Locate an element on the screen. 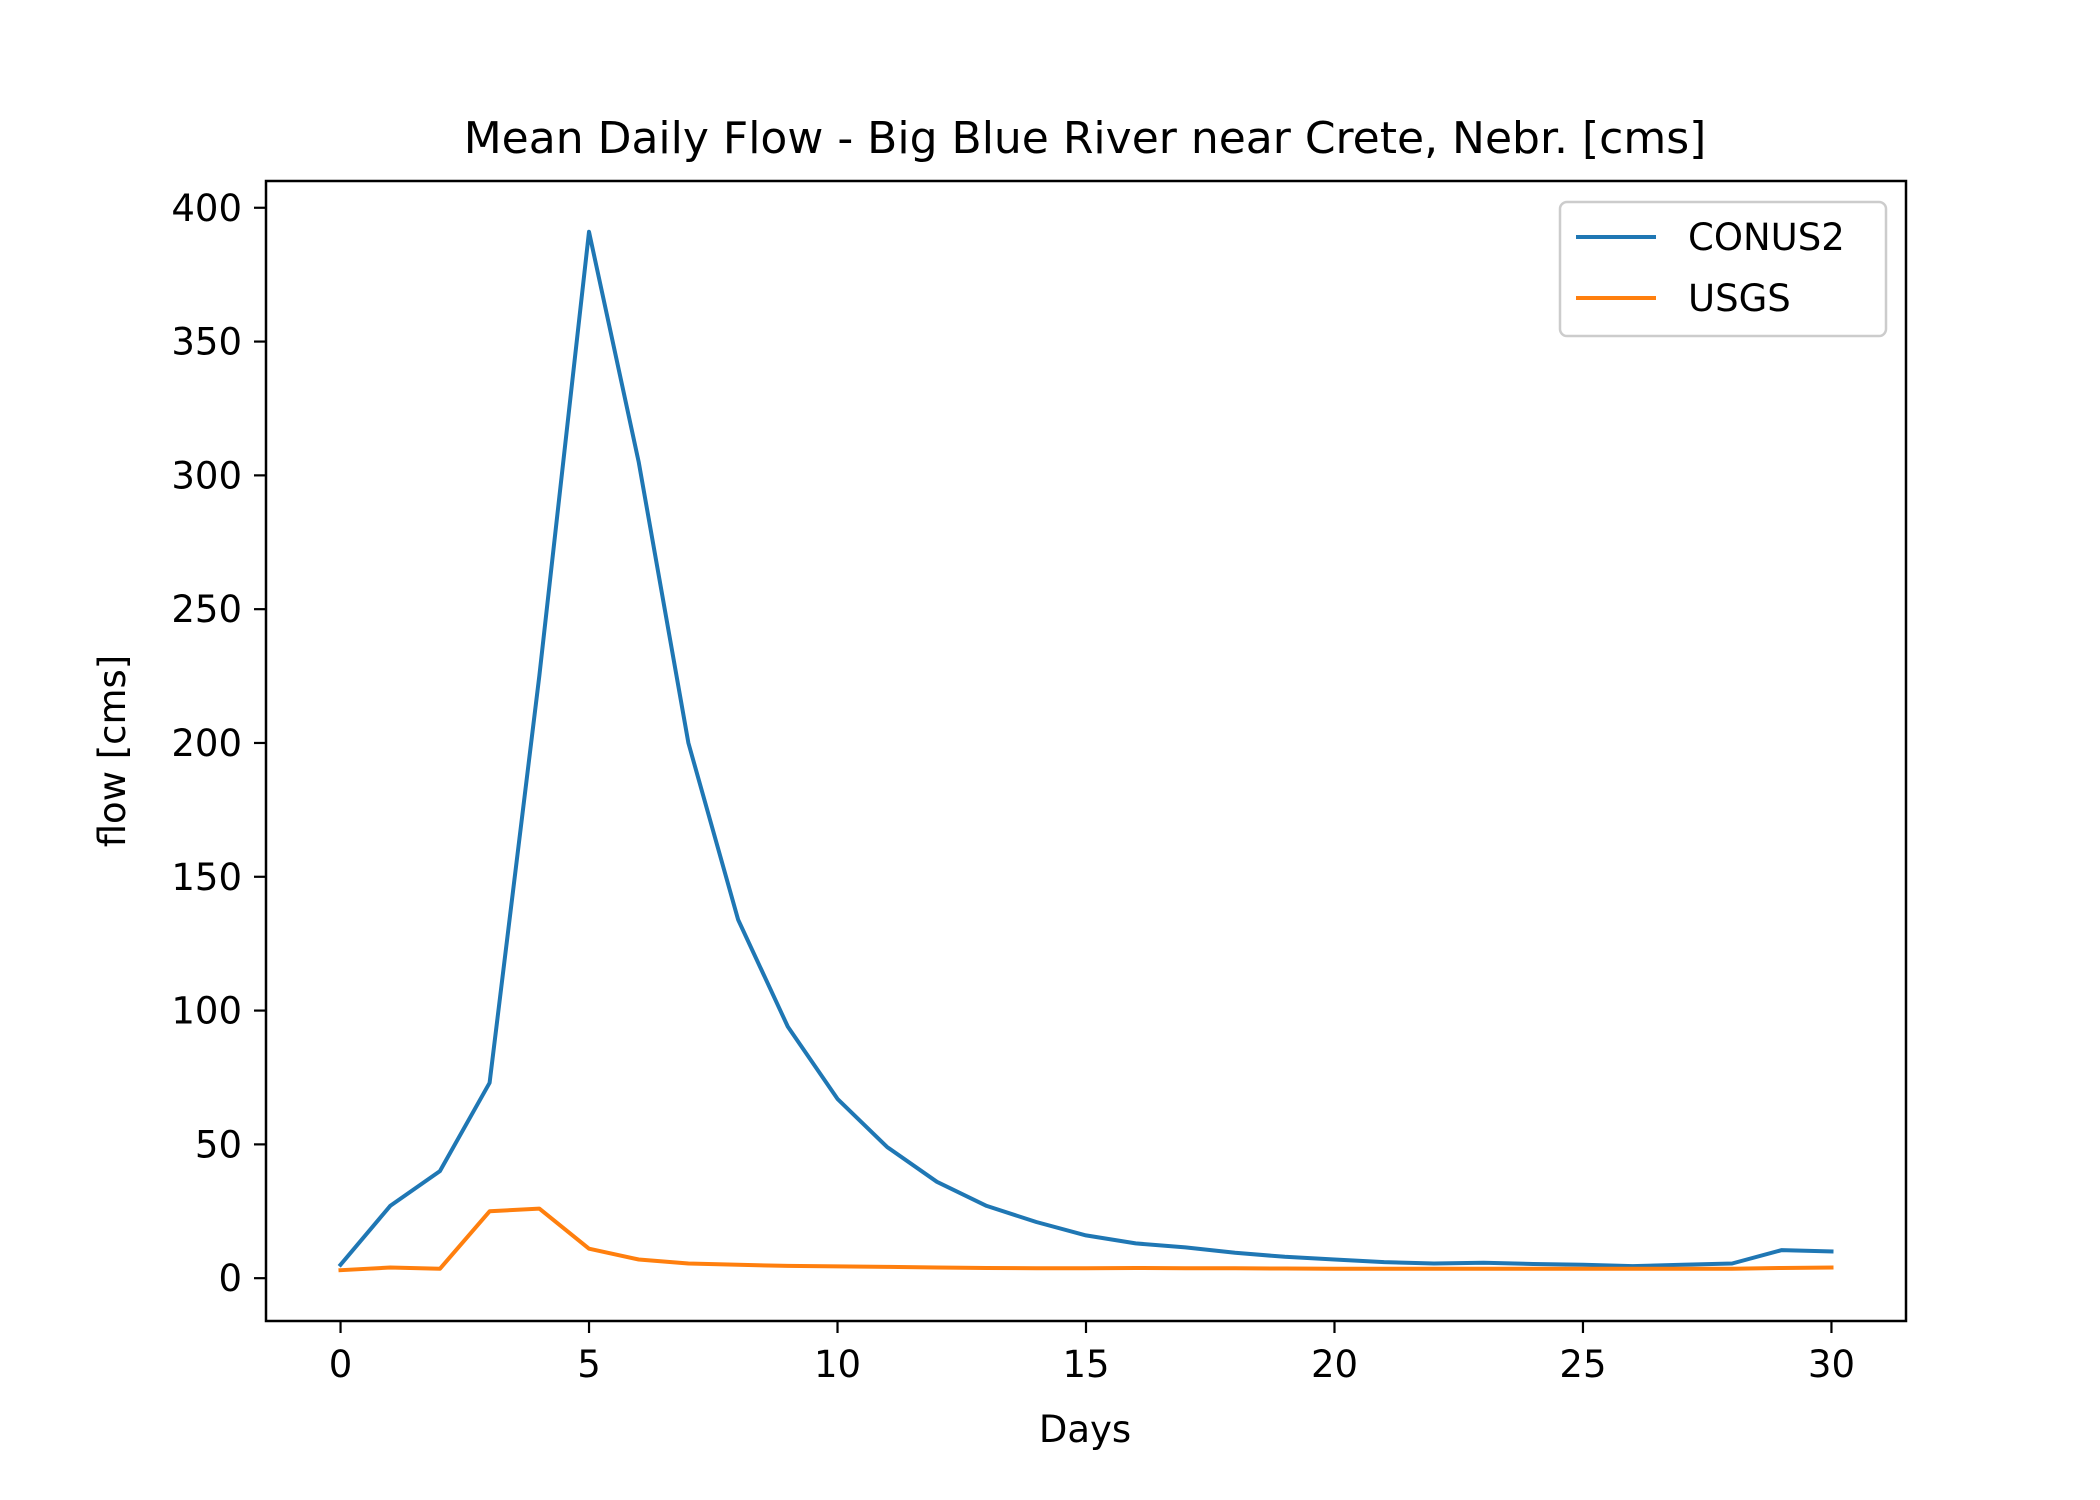 The height and width of the screenshot is (1500, 2100). x-axis-title: Days is located at coordinates (1085, 1429).